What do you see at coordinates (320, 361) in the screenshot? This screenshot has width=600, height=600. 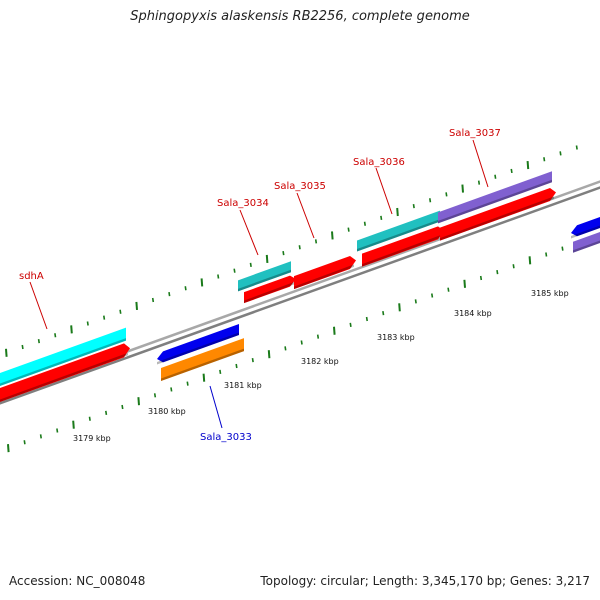 I see `ruler-label: 3182 kbp` at bounding box center [320, 361].